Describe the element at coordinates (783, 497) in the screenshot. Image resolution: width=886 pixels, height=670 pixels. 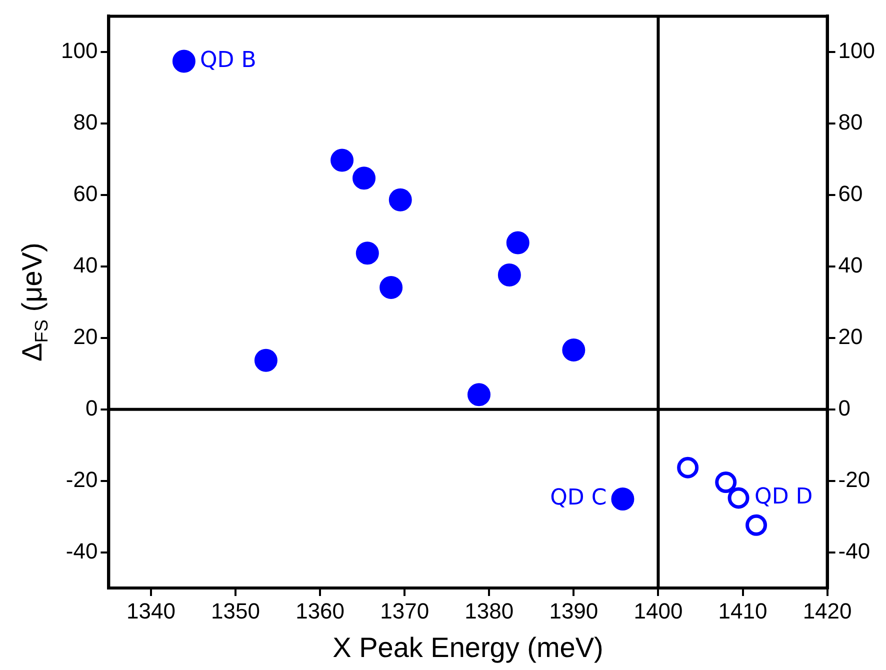
I see `annotation: QD D` at that location.